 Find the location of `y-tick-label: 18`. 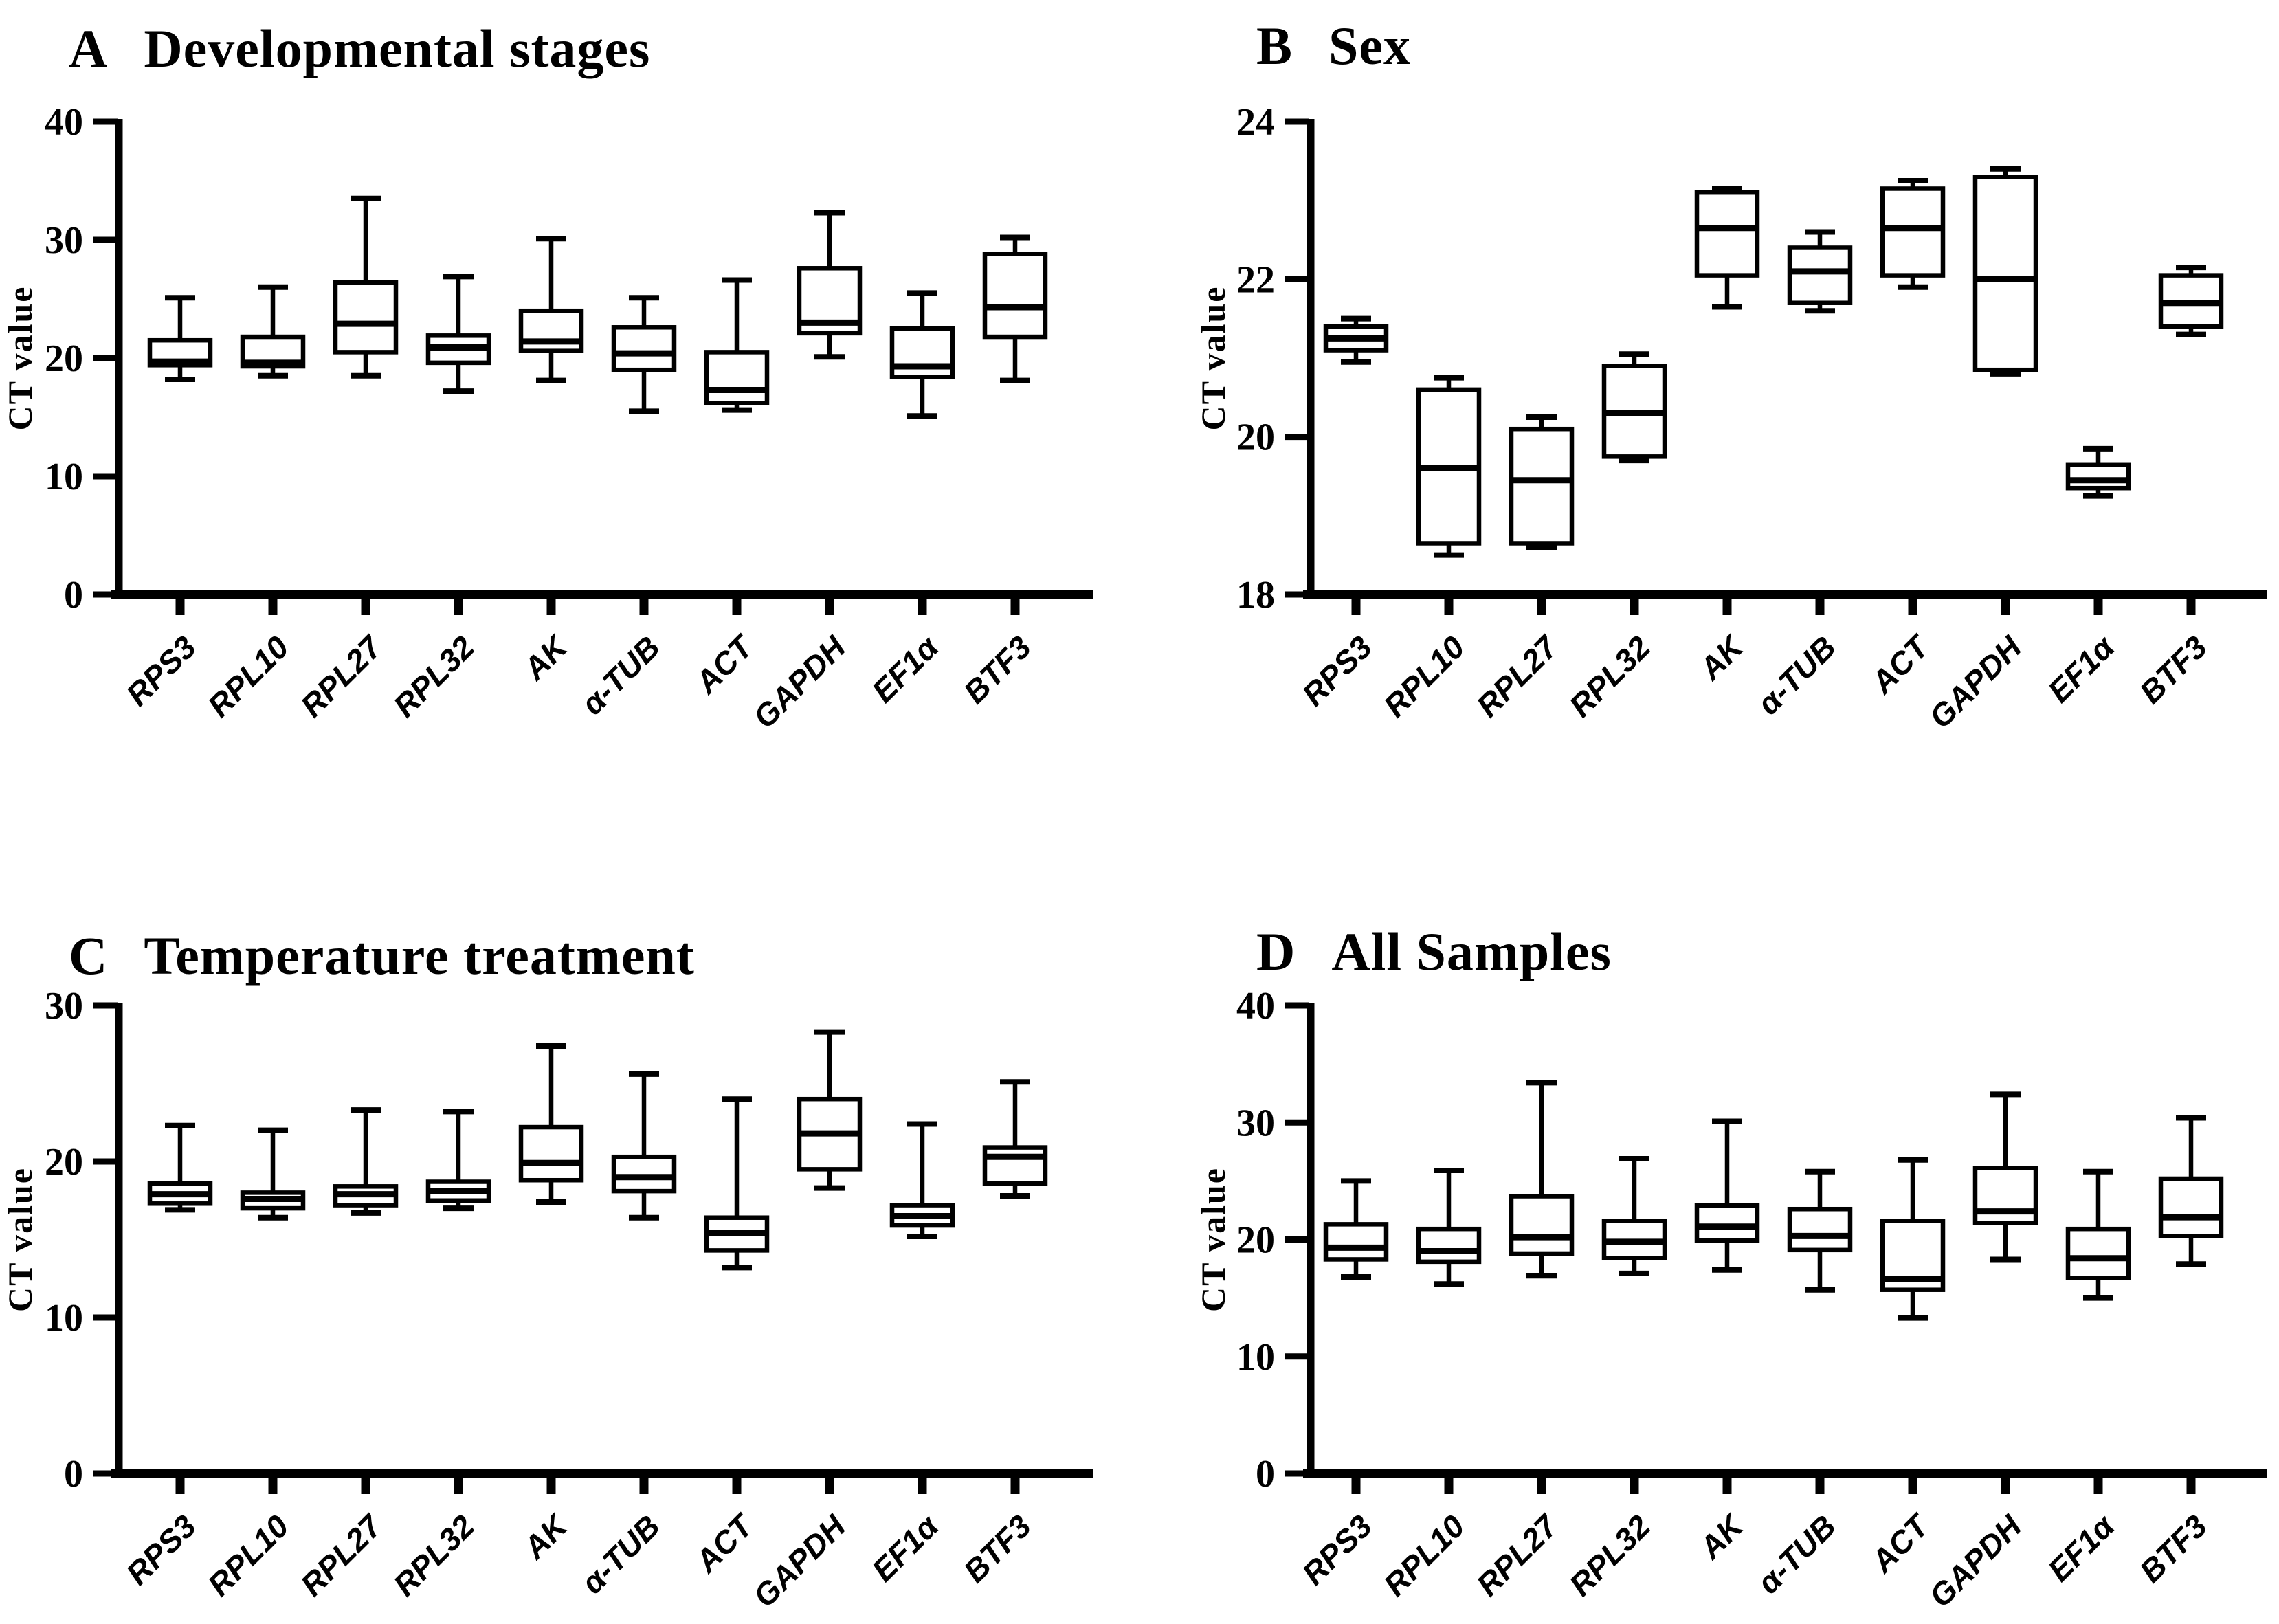

y-tick-label: 18 is located at coordinates (1255, 595).